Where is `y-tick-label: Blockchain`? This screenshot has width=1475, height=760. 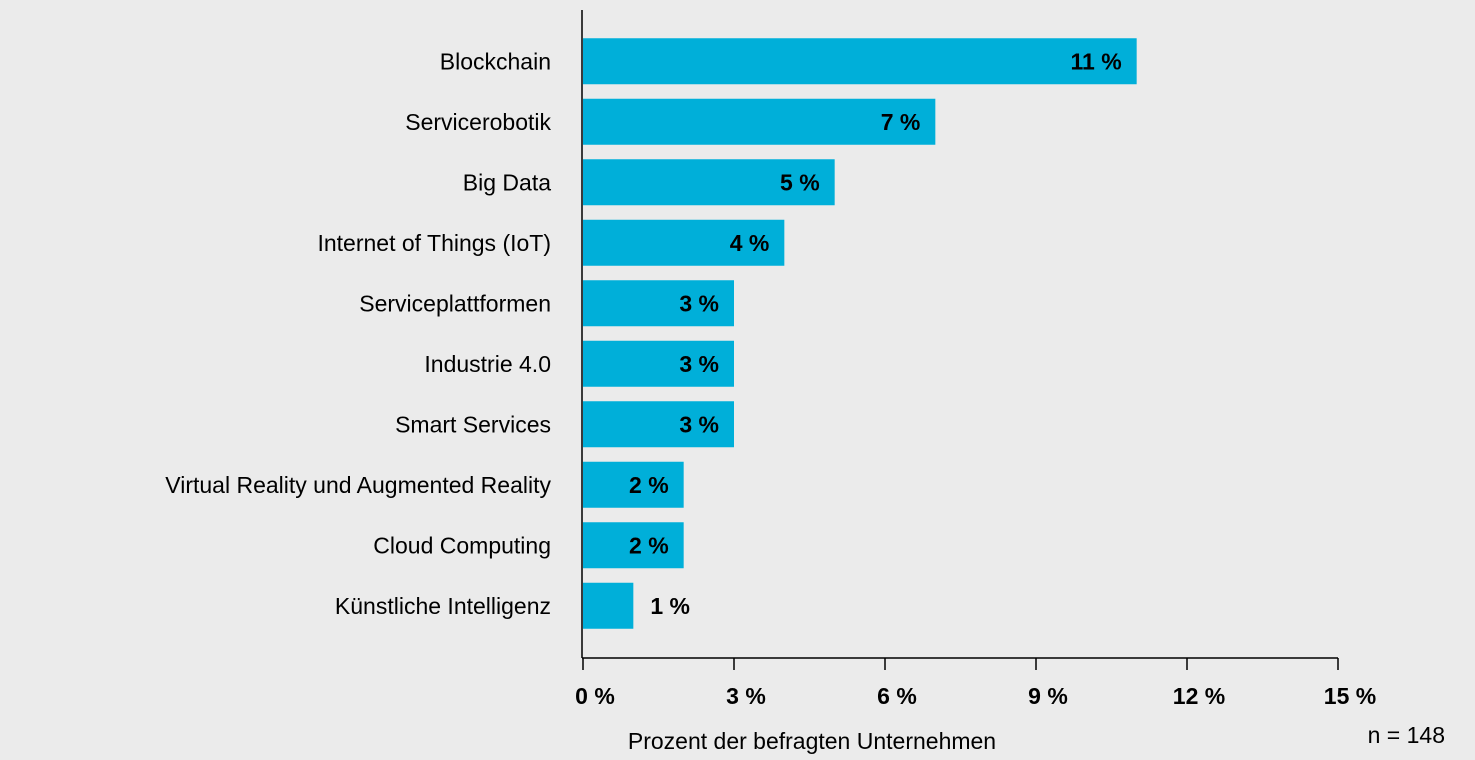
y-tick-label: Blockchain is located at coordinates (495, 61).